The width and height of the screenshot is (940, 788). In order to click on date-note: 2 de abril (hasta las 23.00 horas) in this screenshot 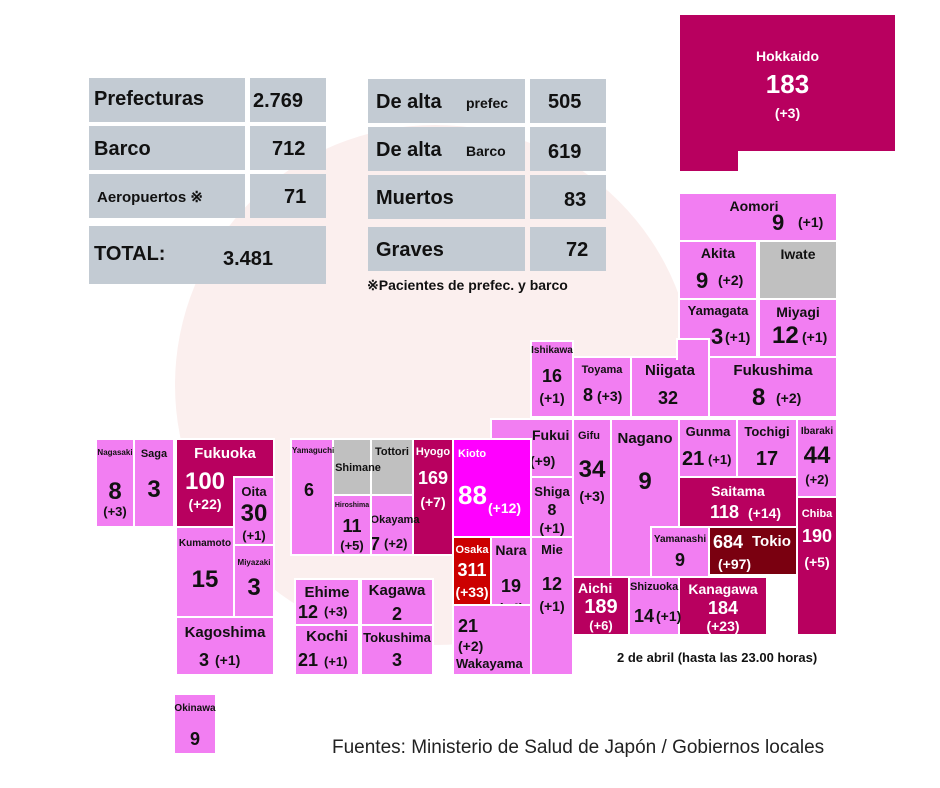, I will do `click(717, 657)`.